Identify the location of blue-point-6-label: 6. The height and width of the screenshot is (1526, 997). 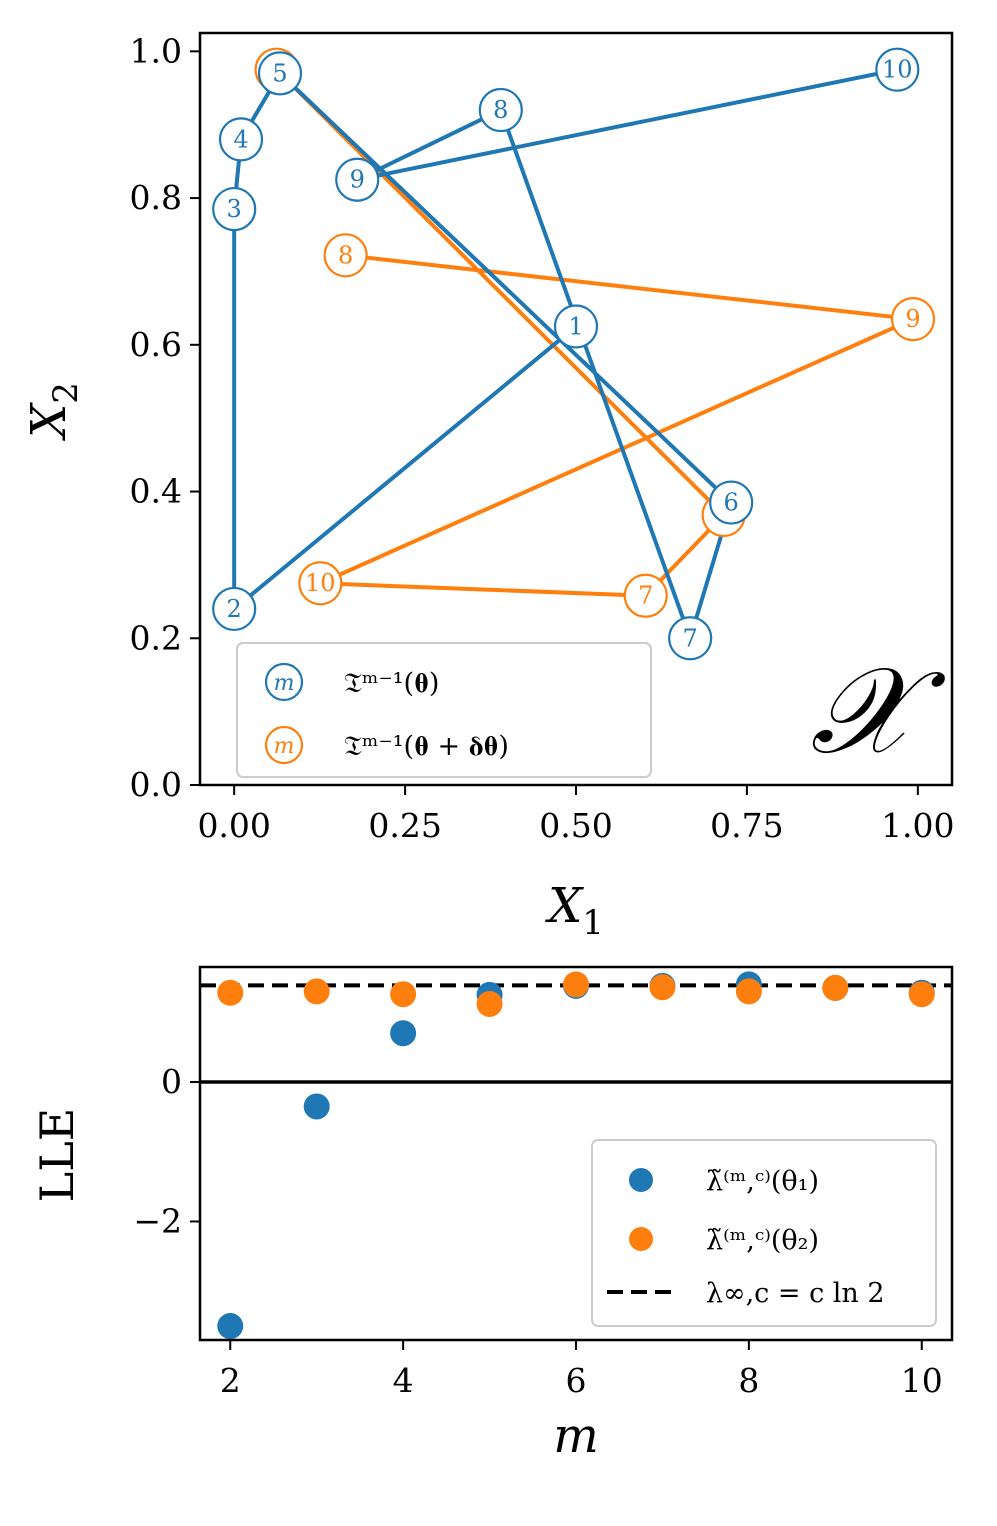
(731, 503).